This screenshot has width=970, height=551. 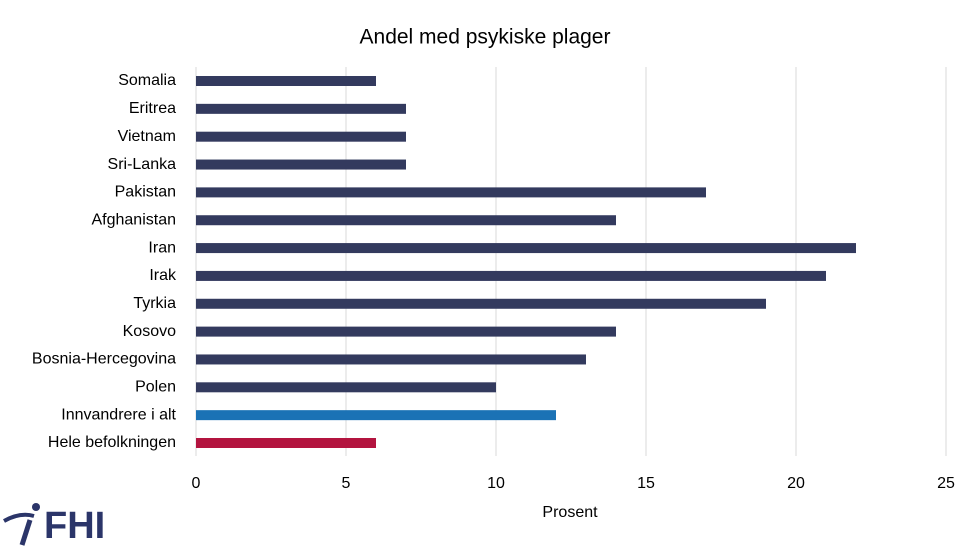 I want to click on chart-title: Andel med psykiske plager, so click(x=485, y=37).